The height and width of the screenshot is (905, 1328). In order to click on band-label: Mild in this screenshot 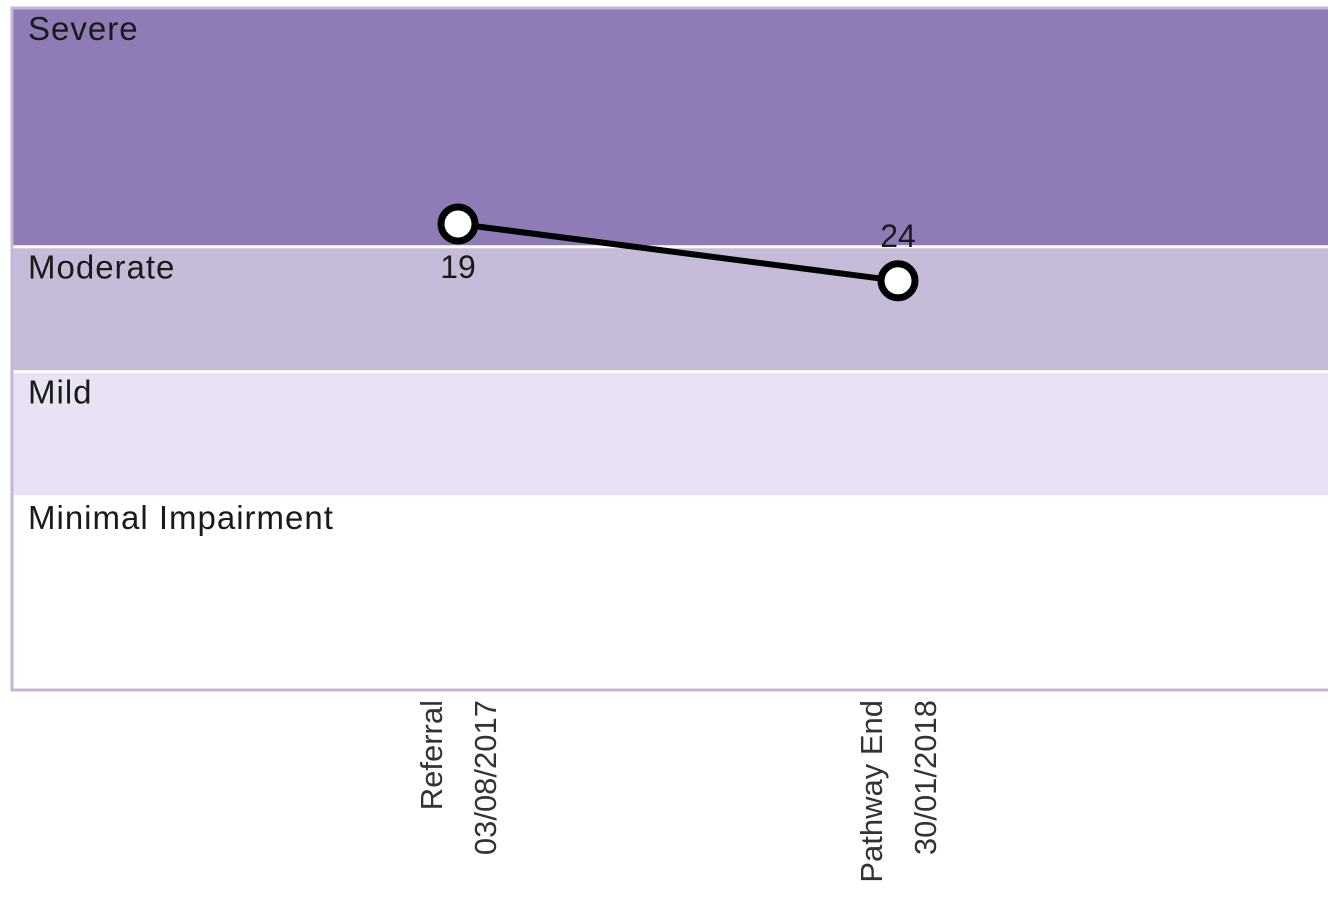, I will do `click(60, 392)`.